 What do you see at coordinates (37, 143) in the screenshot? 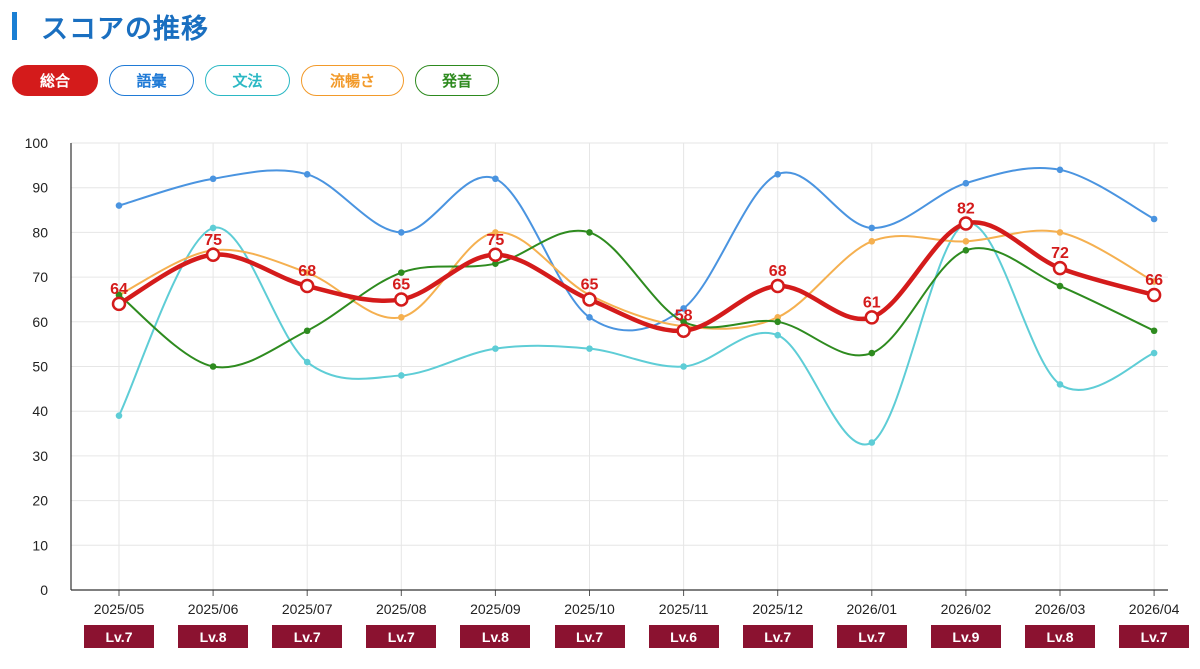
I see `y-tick-label: 100` at bounding box center [37, 143].